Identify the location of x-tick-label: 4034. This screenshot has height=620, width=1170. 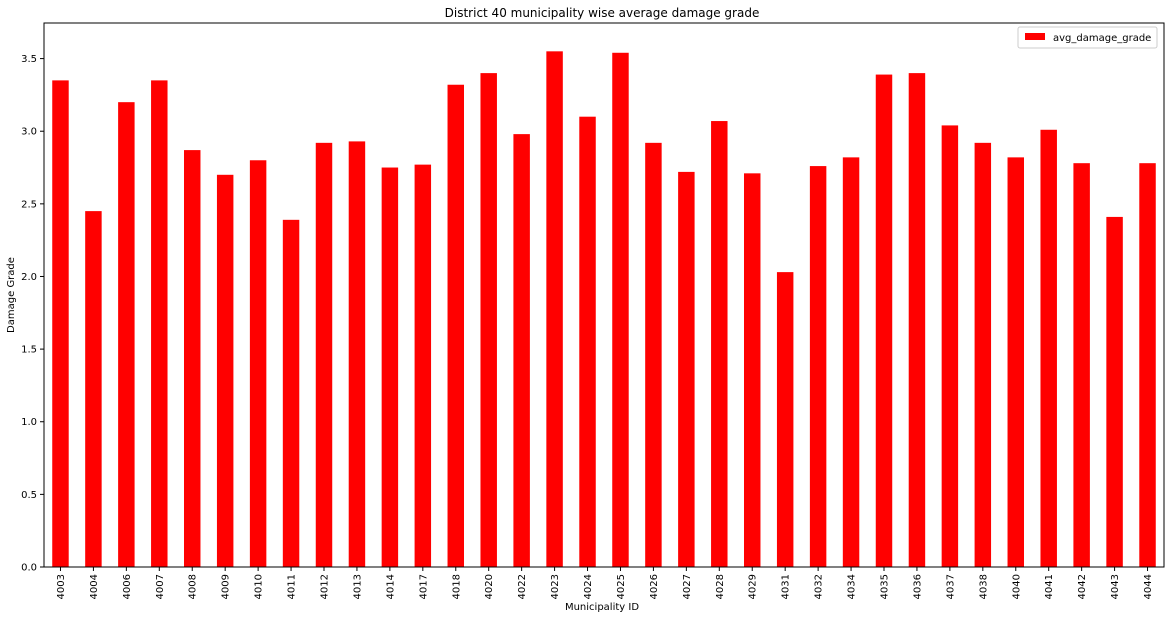
(852, 586).